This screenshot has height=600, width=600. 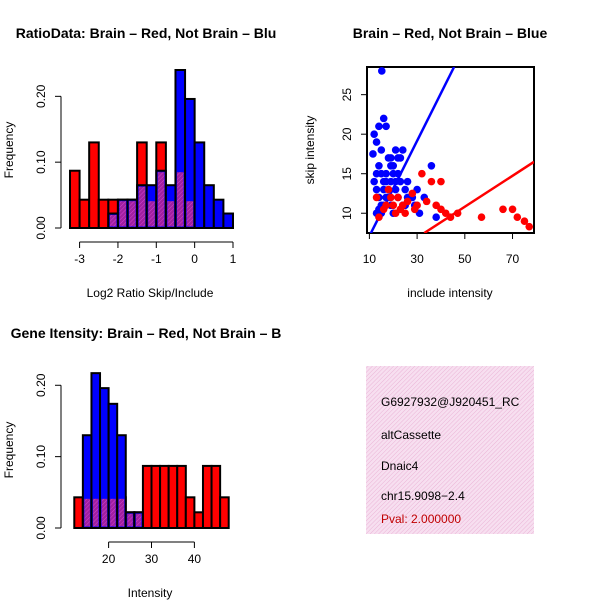 What do you see at coordinates (449, 293) in the screenshot?
I see `x-axis-label: include intensity` at bounding box center [449, 293].